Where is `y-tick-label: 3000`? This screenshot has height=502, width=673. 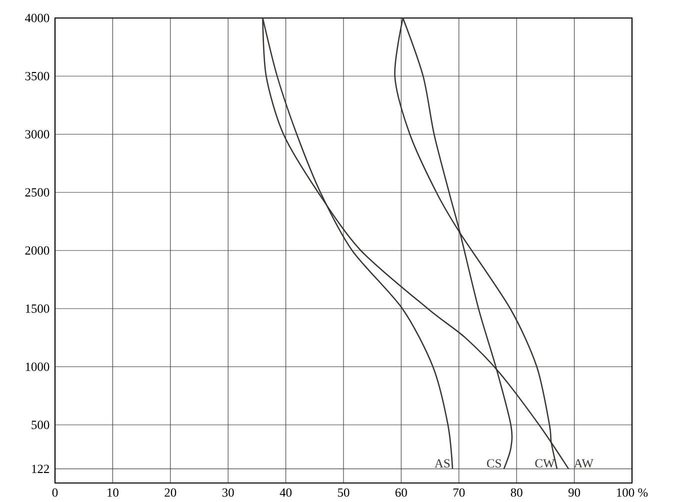 y-tick-label: 3000 is located at coordinates (37, 134).